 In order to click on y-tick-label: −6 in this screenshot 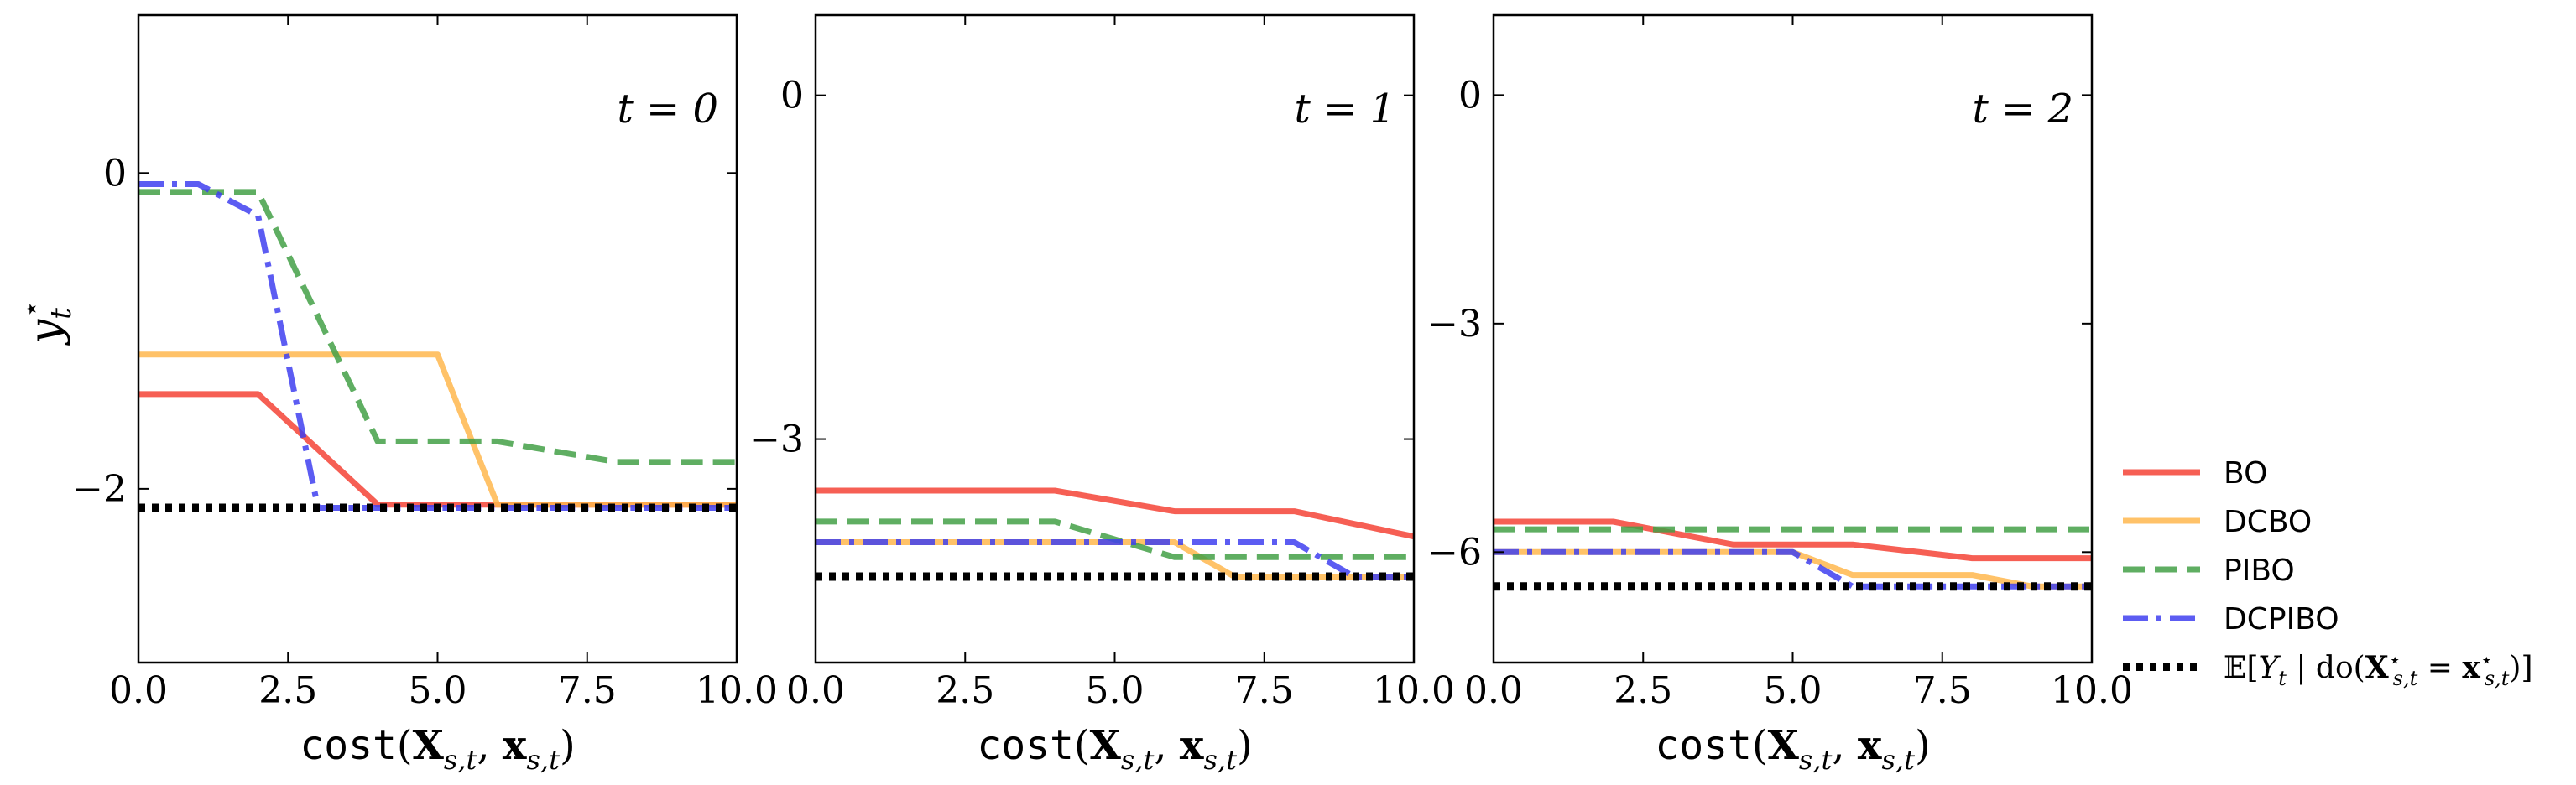, I will do `click(1454, 552)`.